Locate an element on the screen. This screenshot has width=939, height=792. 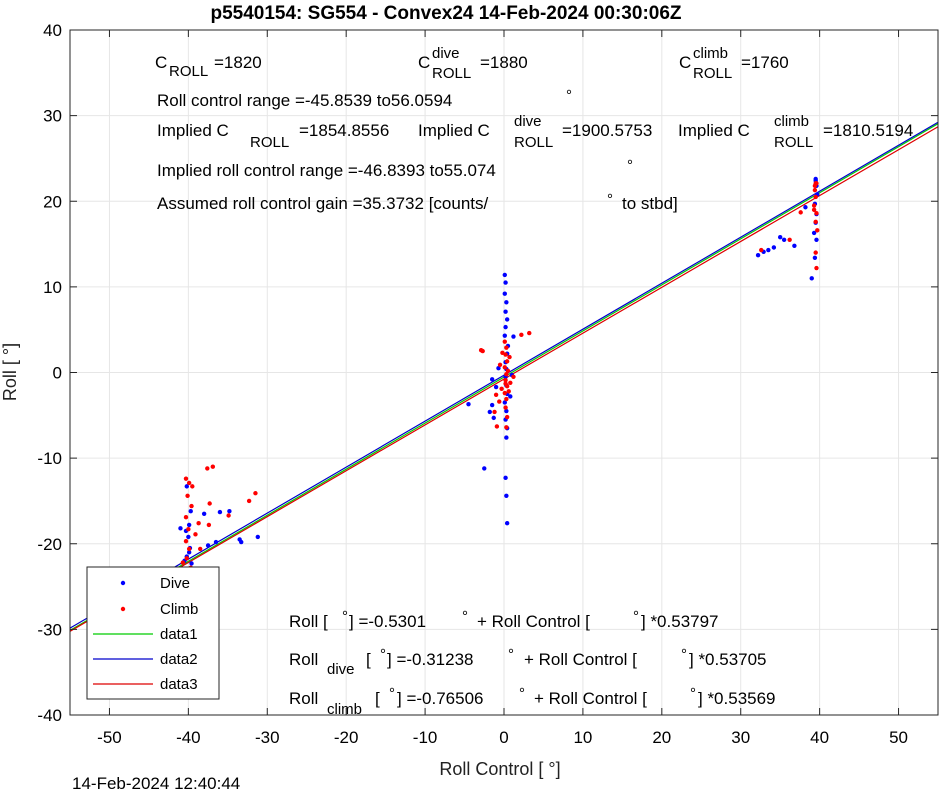
svg-text: C is located at coordinates (161, 62).